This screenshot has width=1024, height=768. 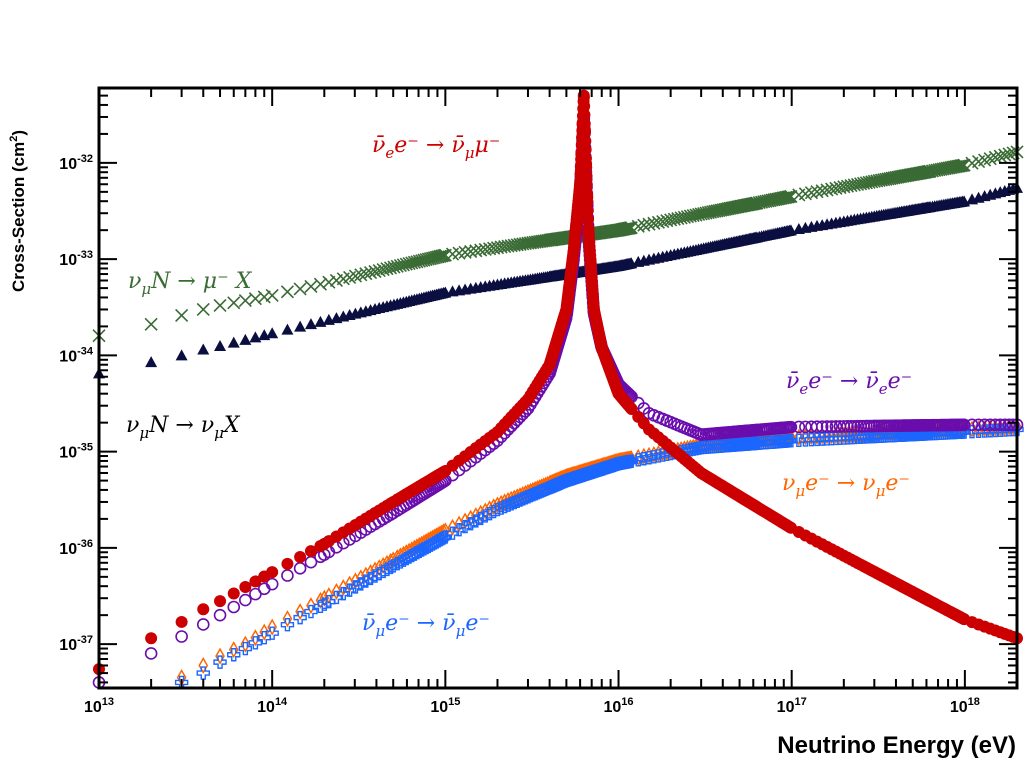 What do you see at coordinates (378, 145) in the screenshot?
I see `process-label-part: ν̄` at bounding box center [378, 145].